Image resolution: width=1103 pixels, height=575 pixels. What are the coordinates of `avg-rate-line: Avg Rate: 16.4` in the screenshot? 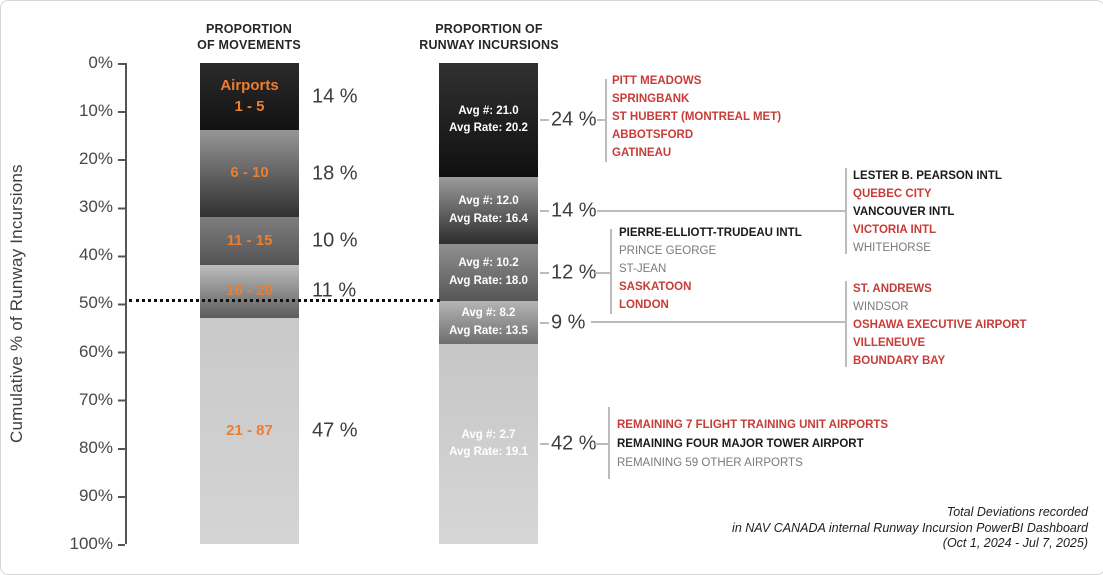 It's located at (488, 218).